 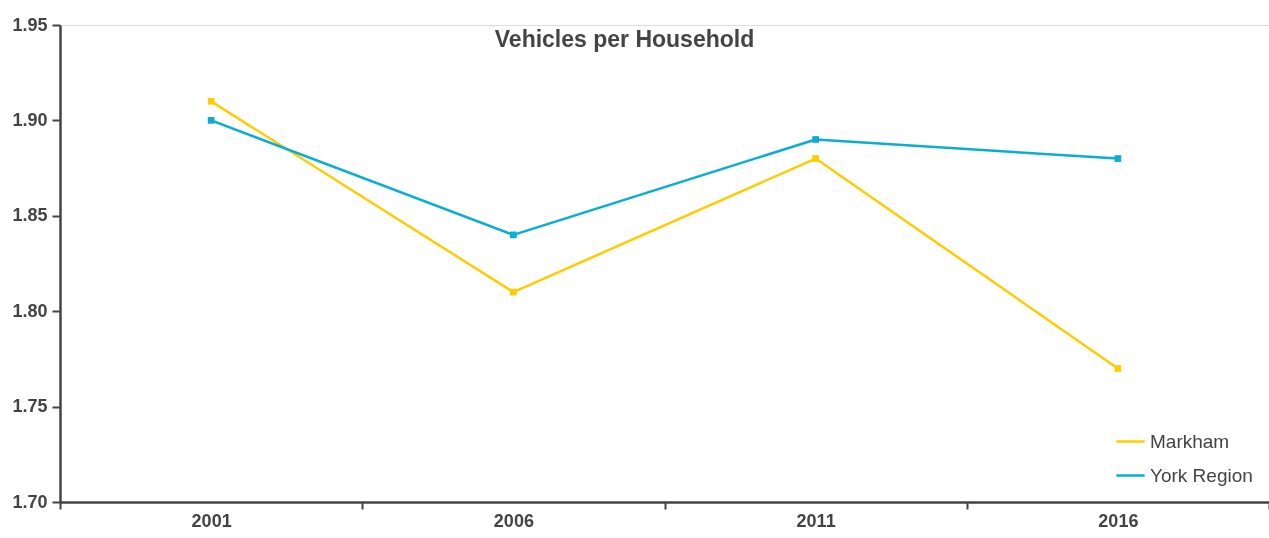 What do you see at coordinates (513, 520) in the screenshot?
I see `x-tick-label: 2006` at bounding box center [513, 520].